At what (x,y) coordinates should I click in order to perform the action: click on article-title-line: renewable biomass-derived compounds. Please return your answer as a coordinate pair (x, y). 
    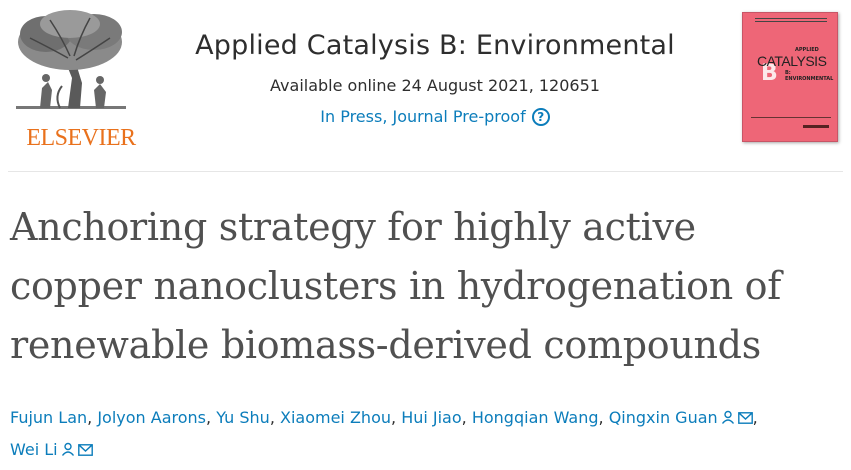
    Looking at the image, I should click on (385, 345).